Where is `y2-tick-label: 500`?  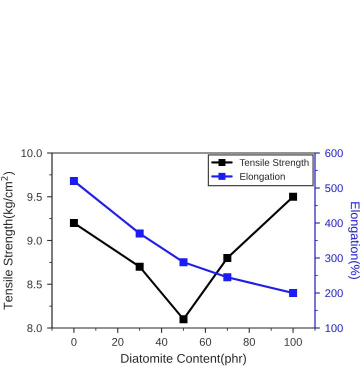 y2-tick-label: 500 is located at coordinates (334, 188).